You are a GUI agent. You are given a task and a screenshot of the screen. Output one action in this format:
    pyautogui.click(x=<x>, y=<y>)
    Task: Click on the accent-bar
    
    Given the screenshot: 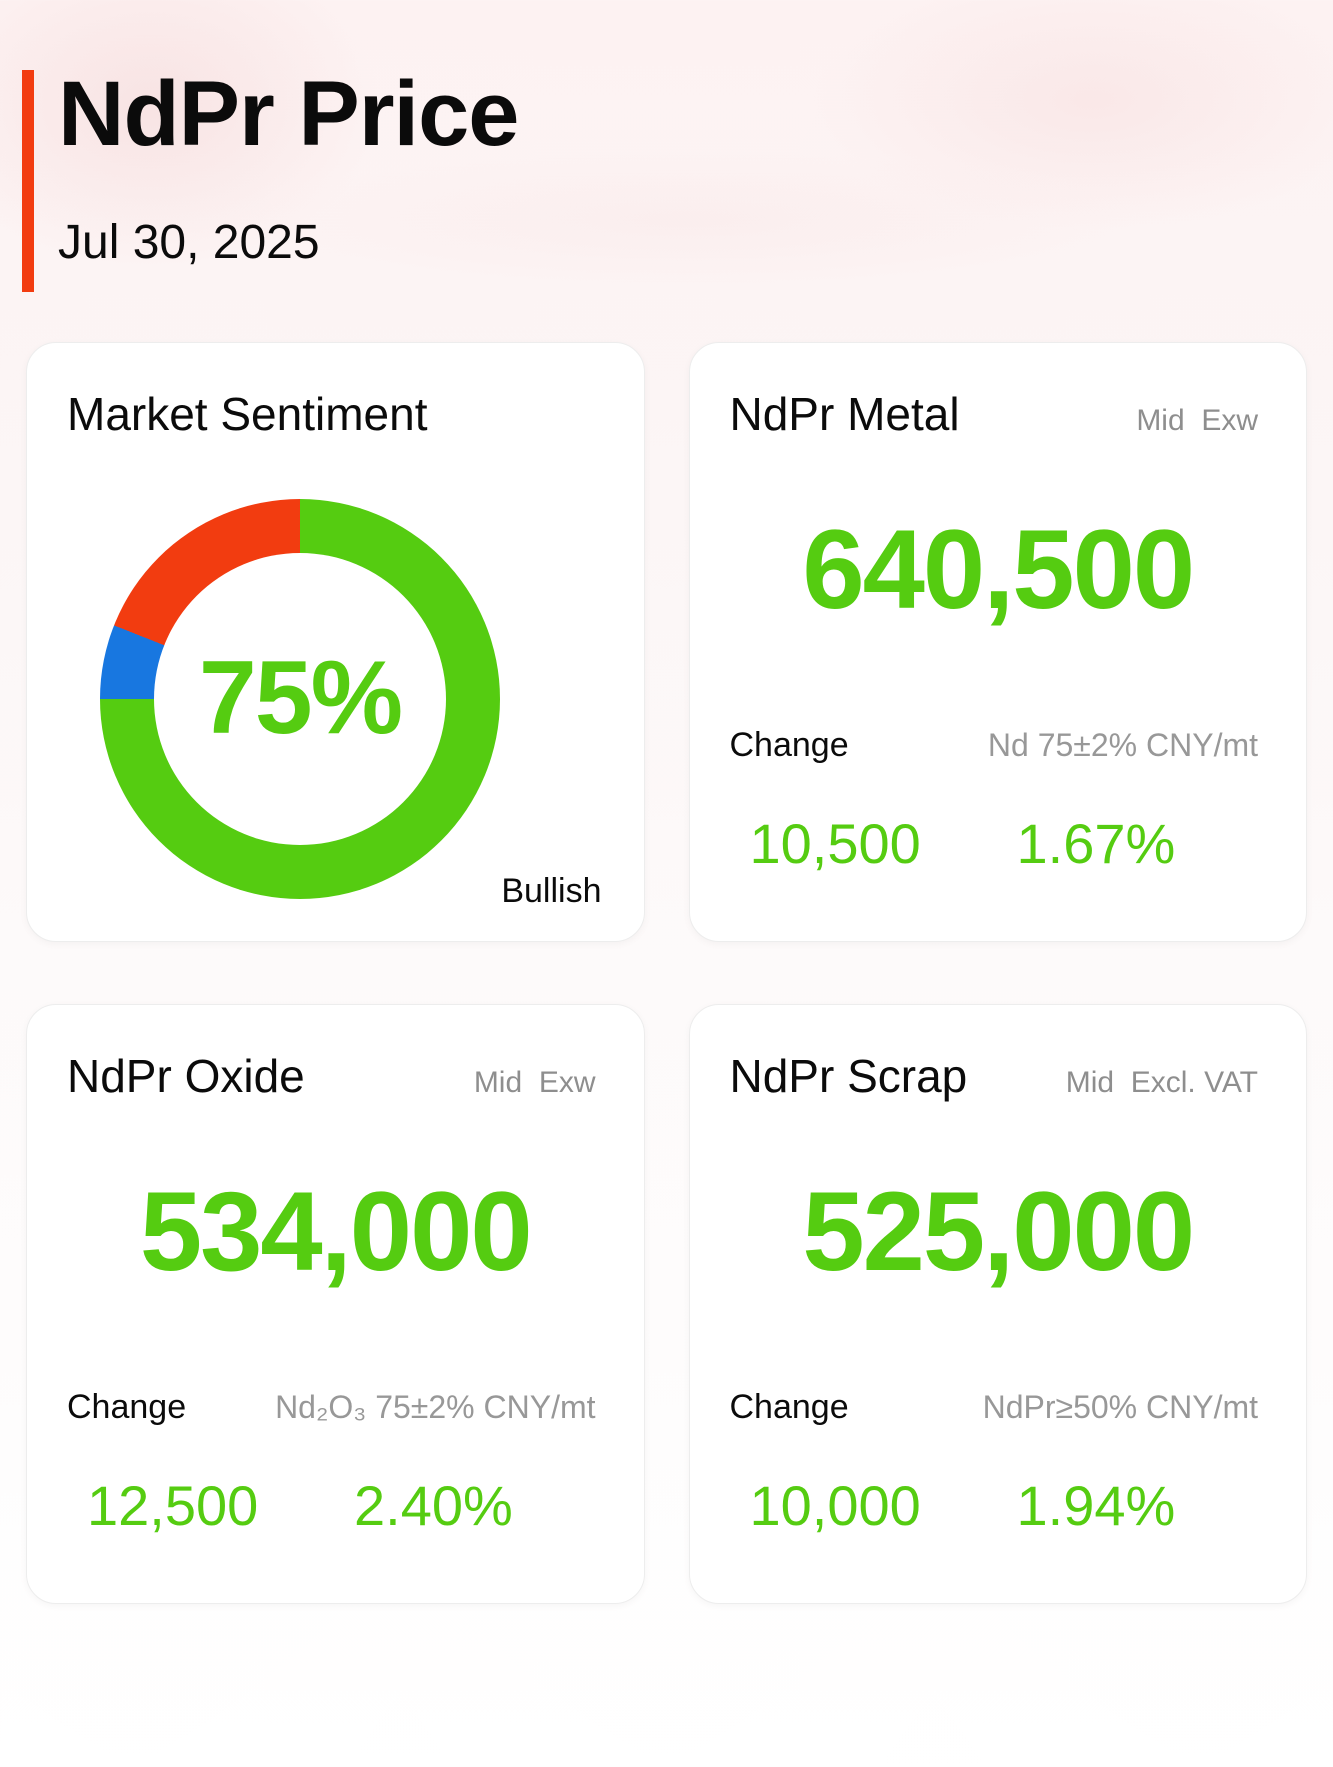 What is the action you would take?
    pyautogui.click(x=28, y=181)
    